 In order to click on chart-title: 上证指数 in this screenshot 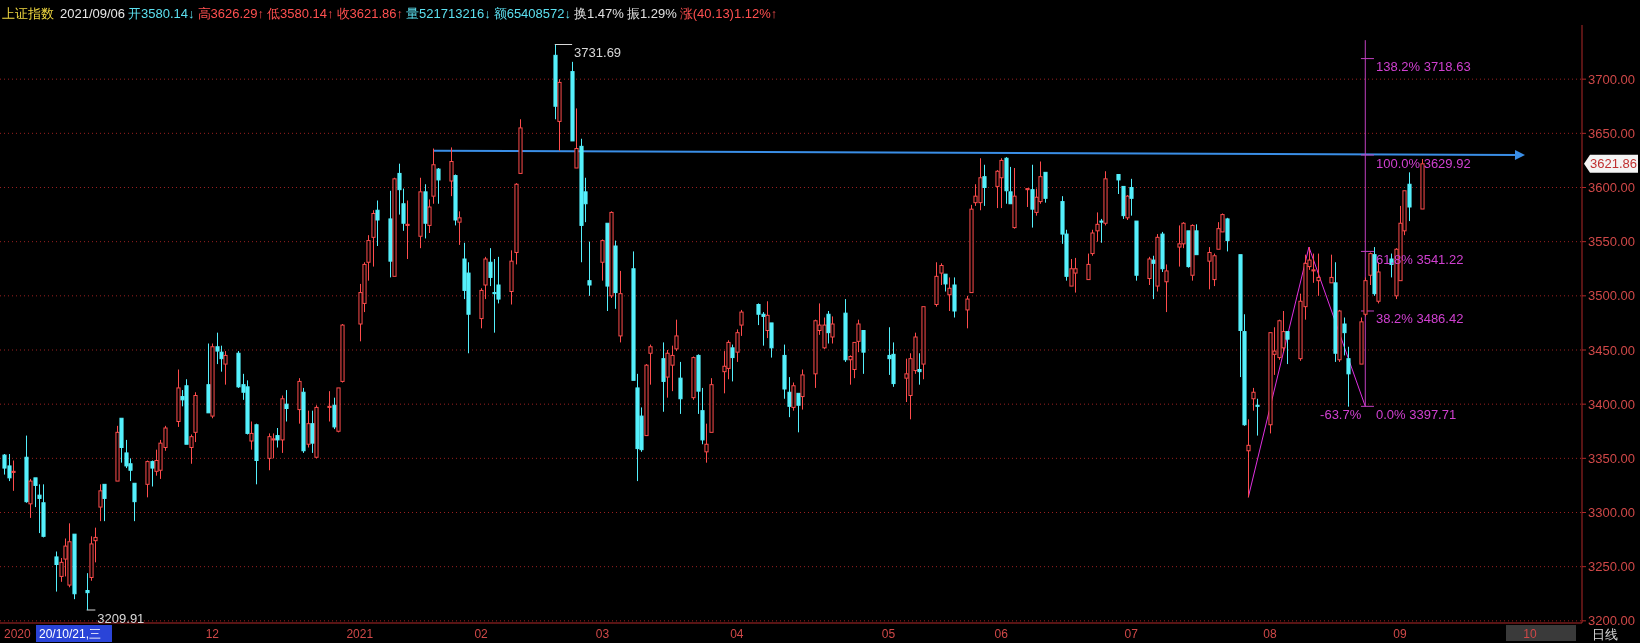, I will do `click(28, 13)`.